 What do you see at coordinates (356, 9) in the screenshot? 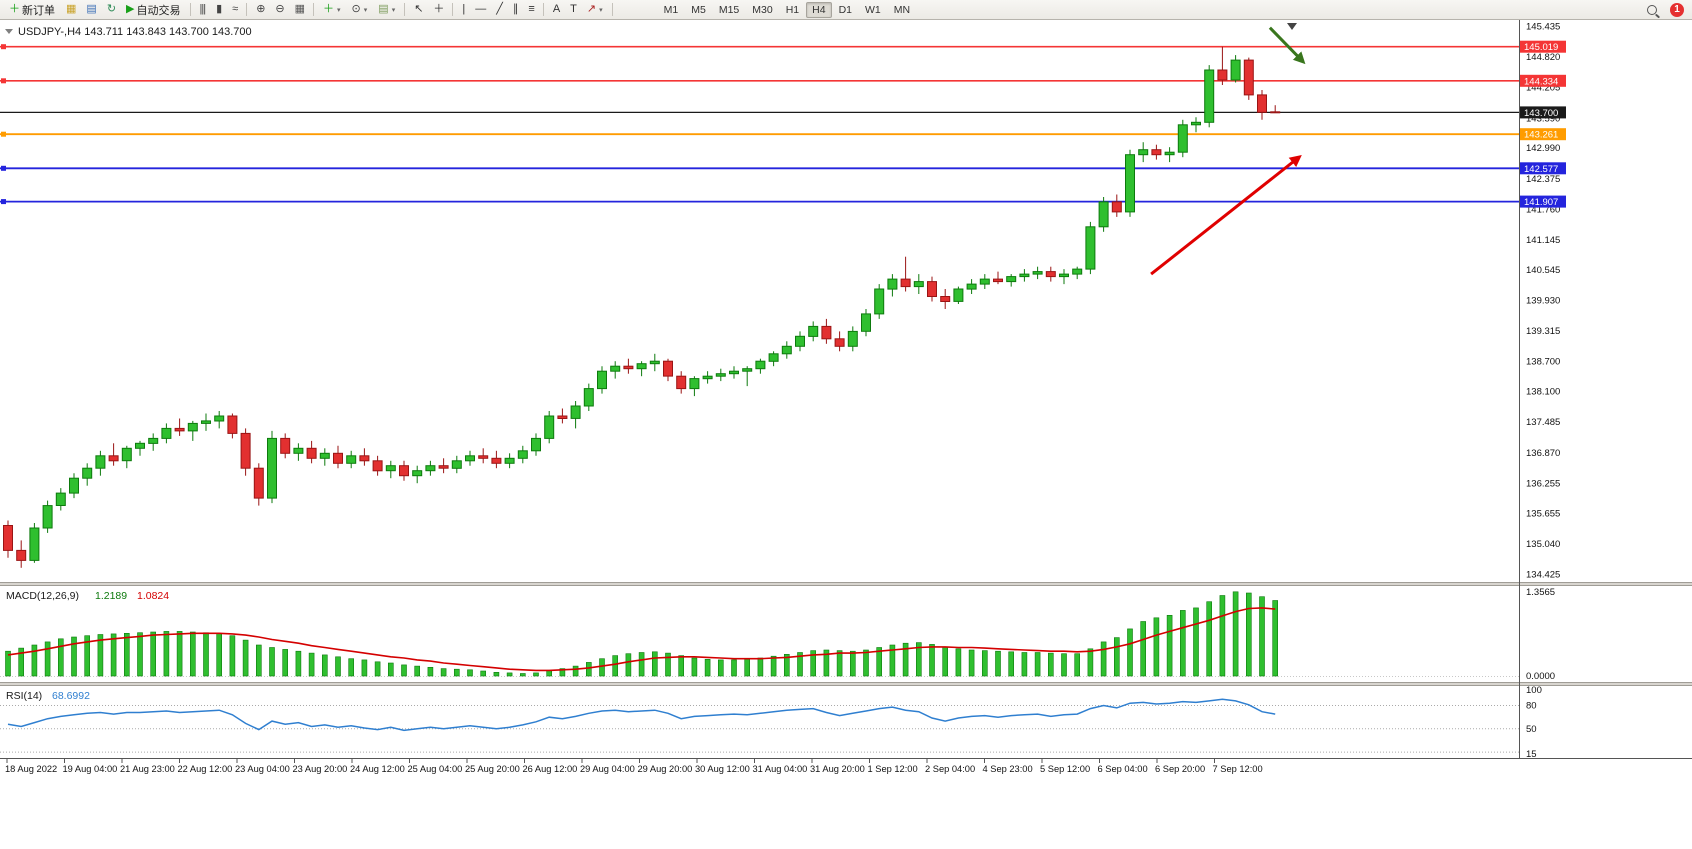
I see `clock-icon: ⊙` at bounding box center [356, 9].